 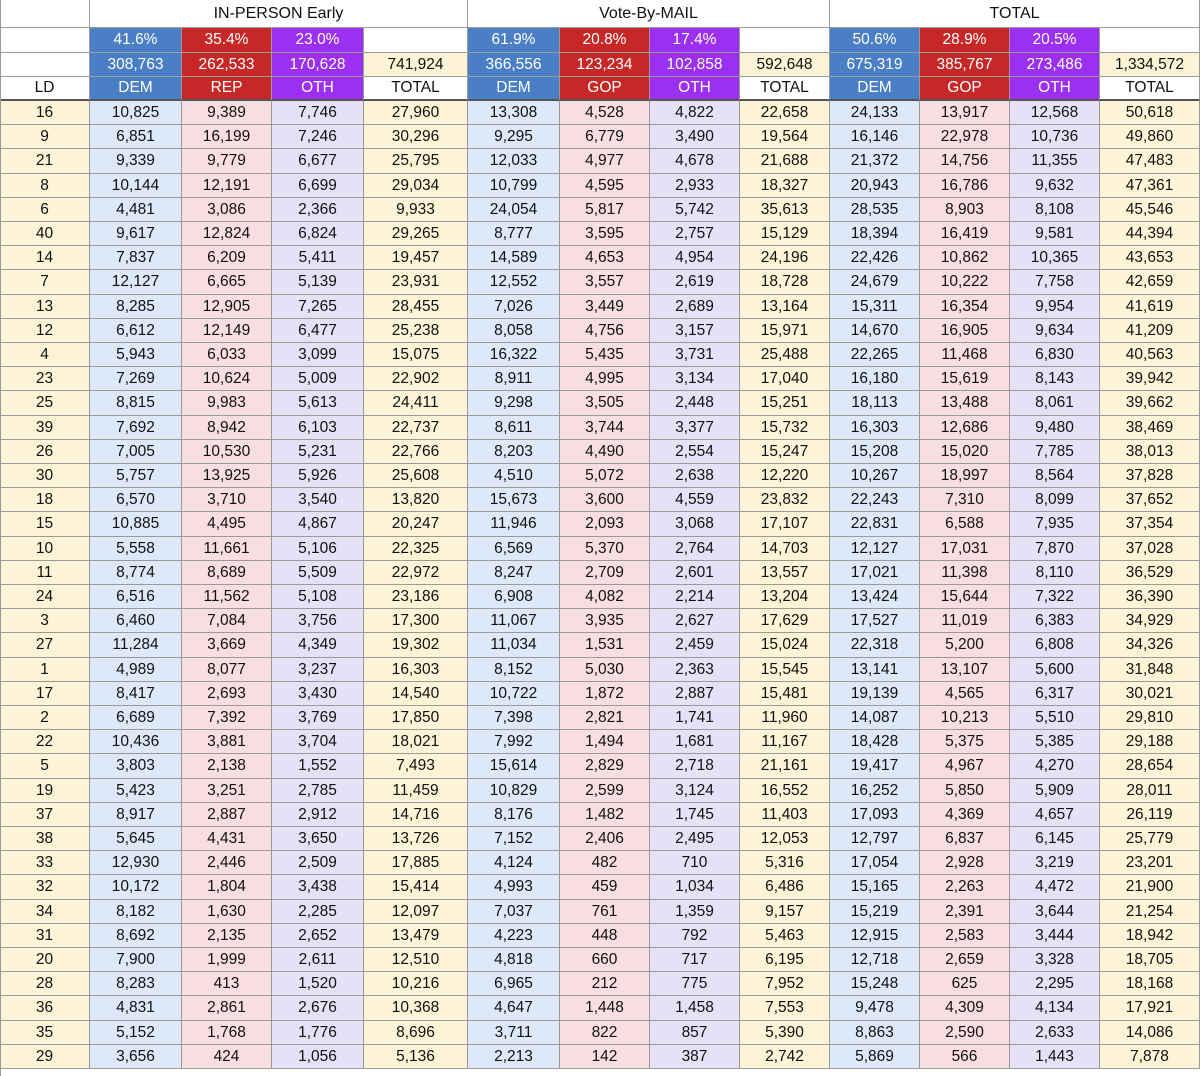 I want to click on data-cell: 17,093, so click(x=875, y=815).